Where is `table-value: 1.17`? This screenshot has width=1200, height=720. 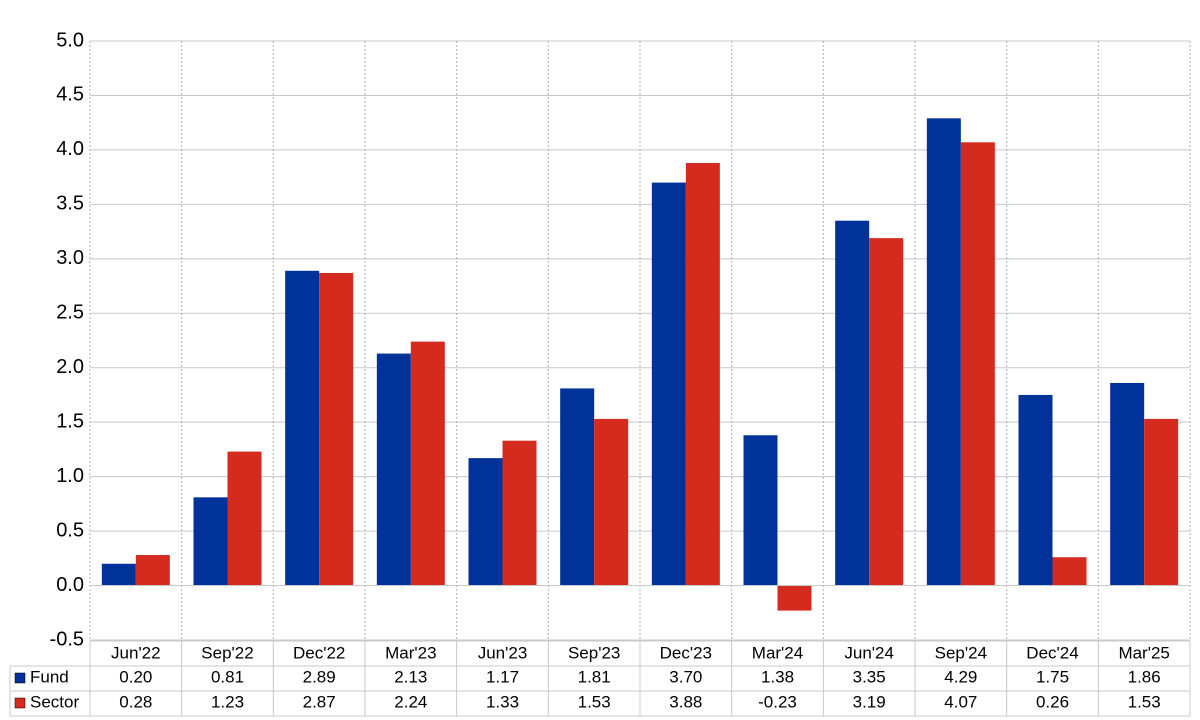 table-value: 1.17 is located at coordinates (502, 676).